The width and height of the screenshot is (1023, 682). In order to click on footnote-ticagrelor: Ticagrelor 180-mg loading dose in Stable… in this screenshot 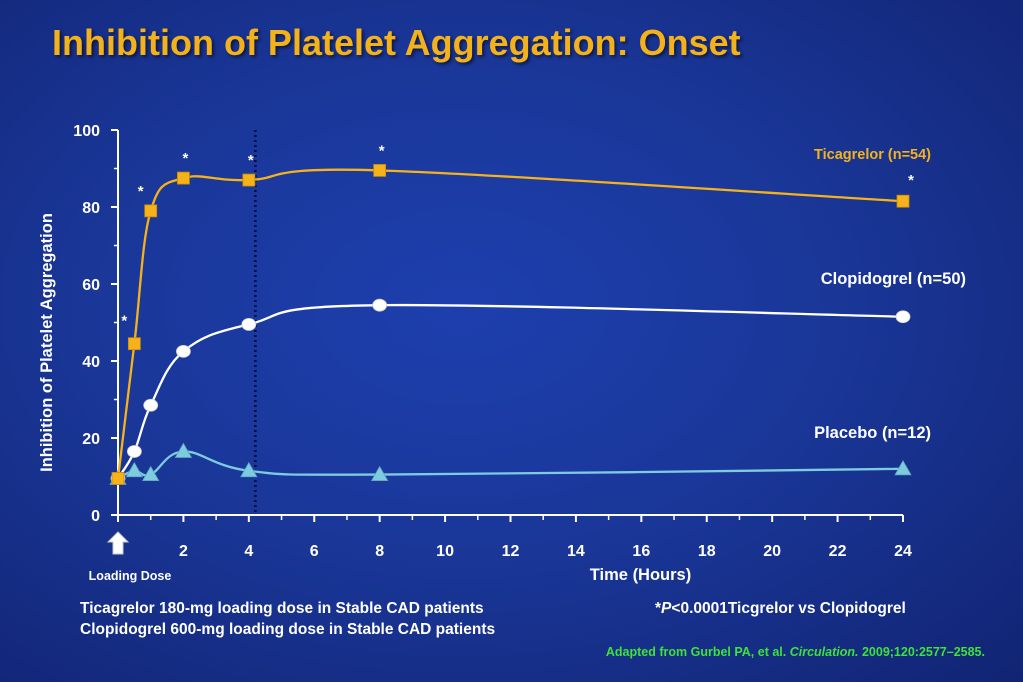, I will do `click(282, 608)`.